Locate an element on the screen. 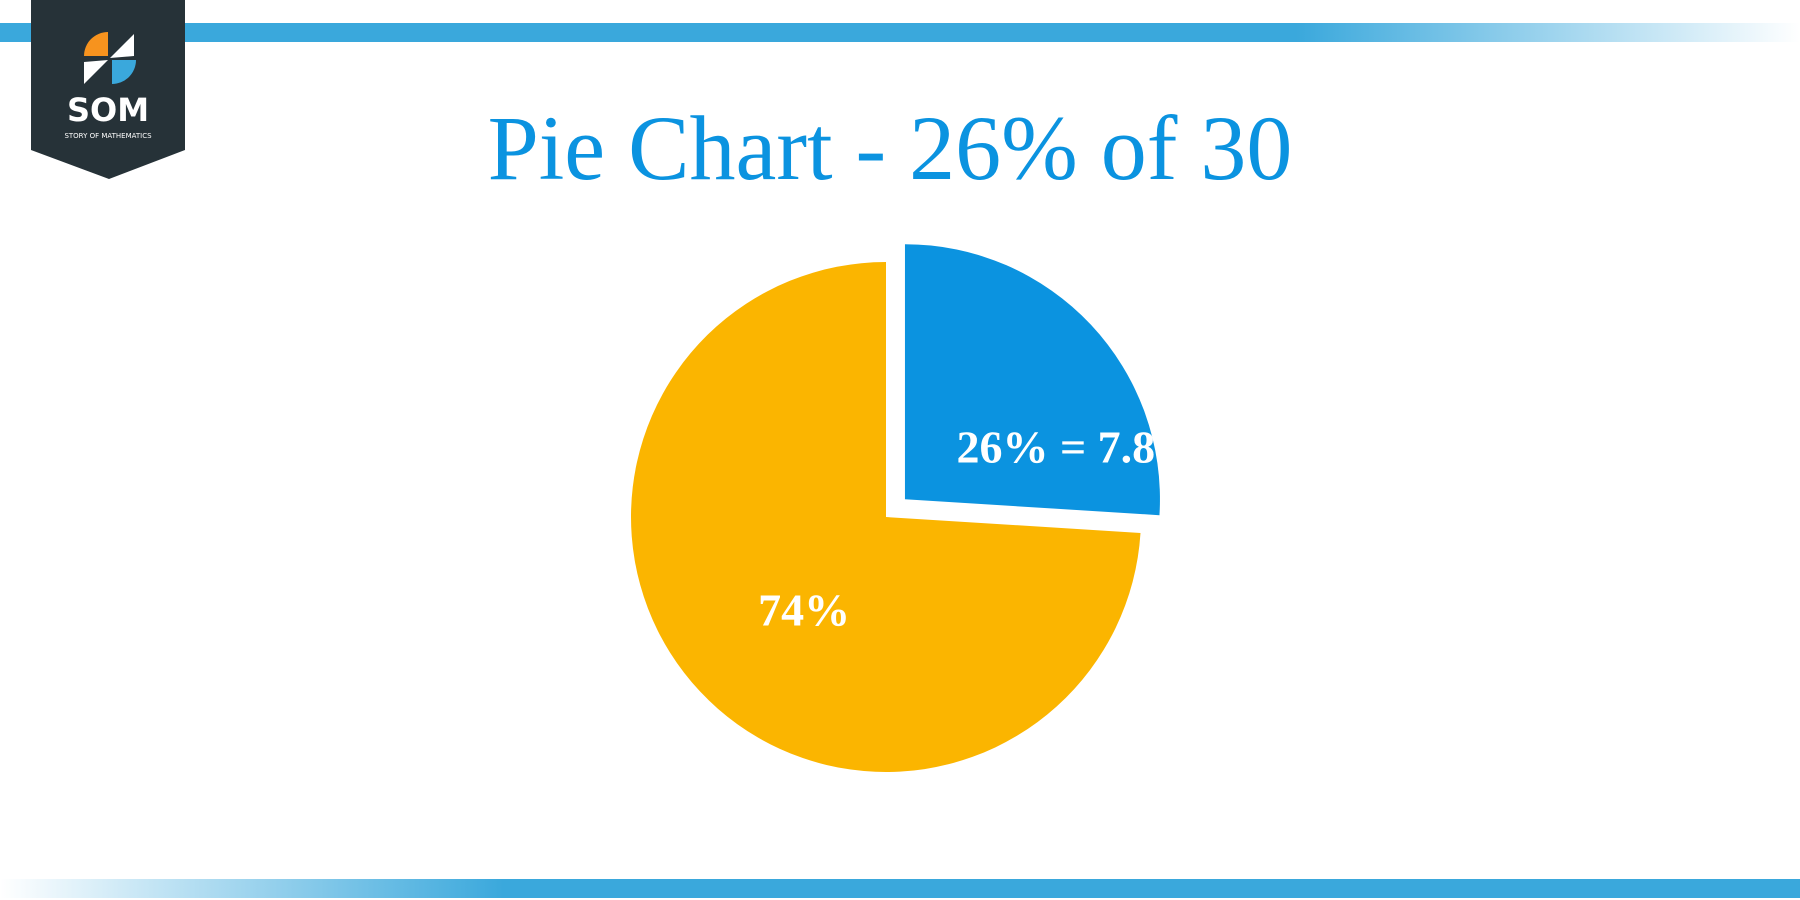 The image size is (1800, 900). bottom-bar is located at coordinates (900, 888).